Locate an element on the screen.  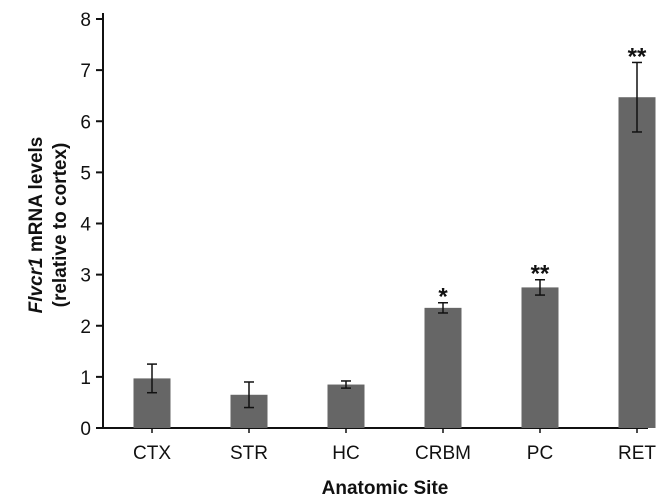
y-tick-label: 1 is located at coordinates (85, 378).